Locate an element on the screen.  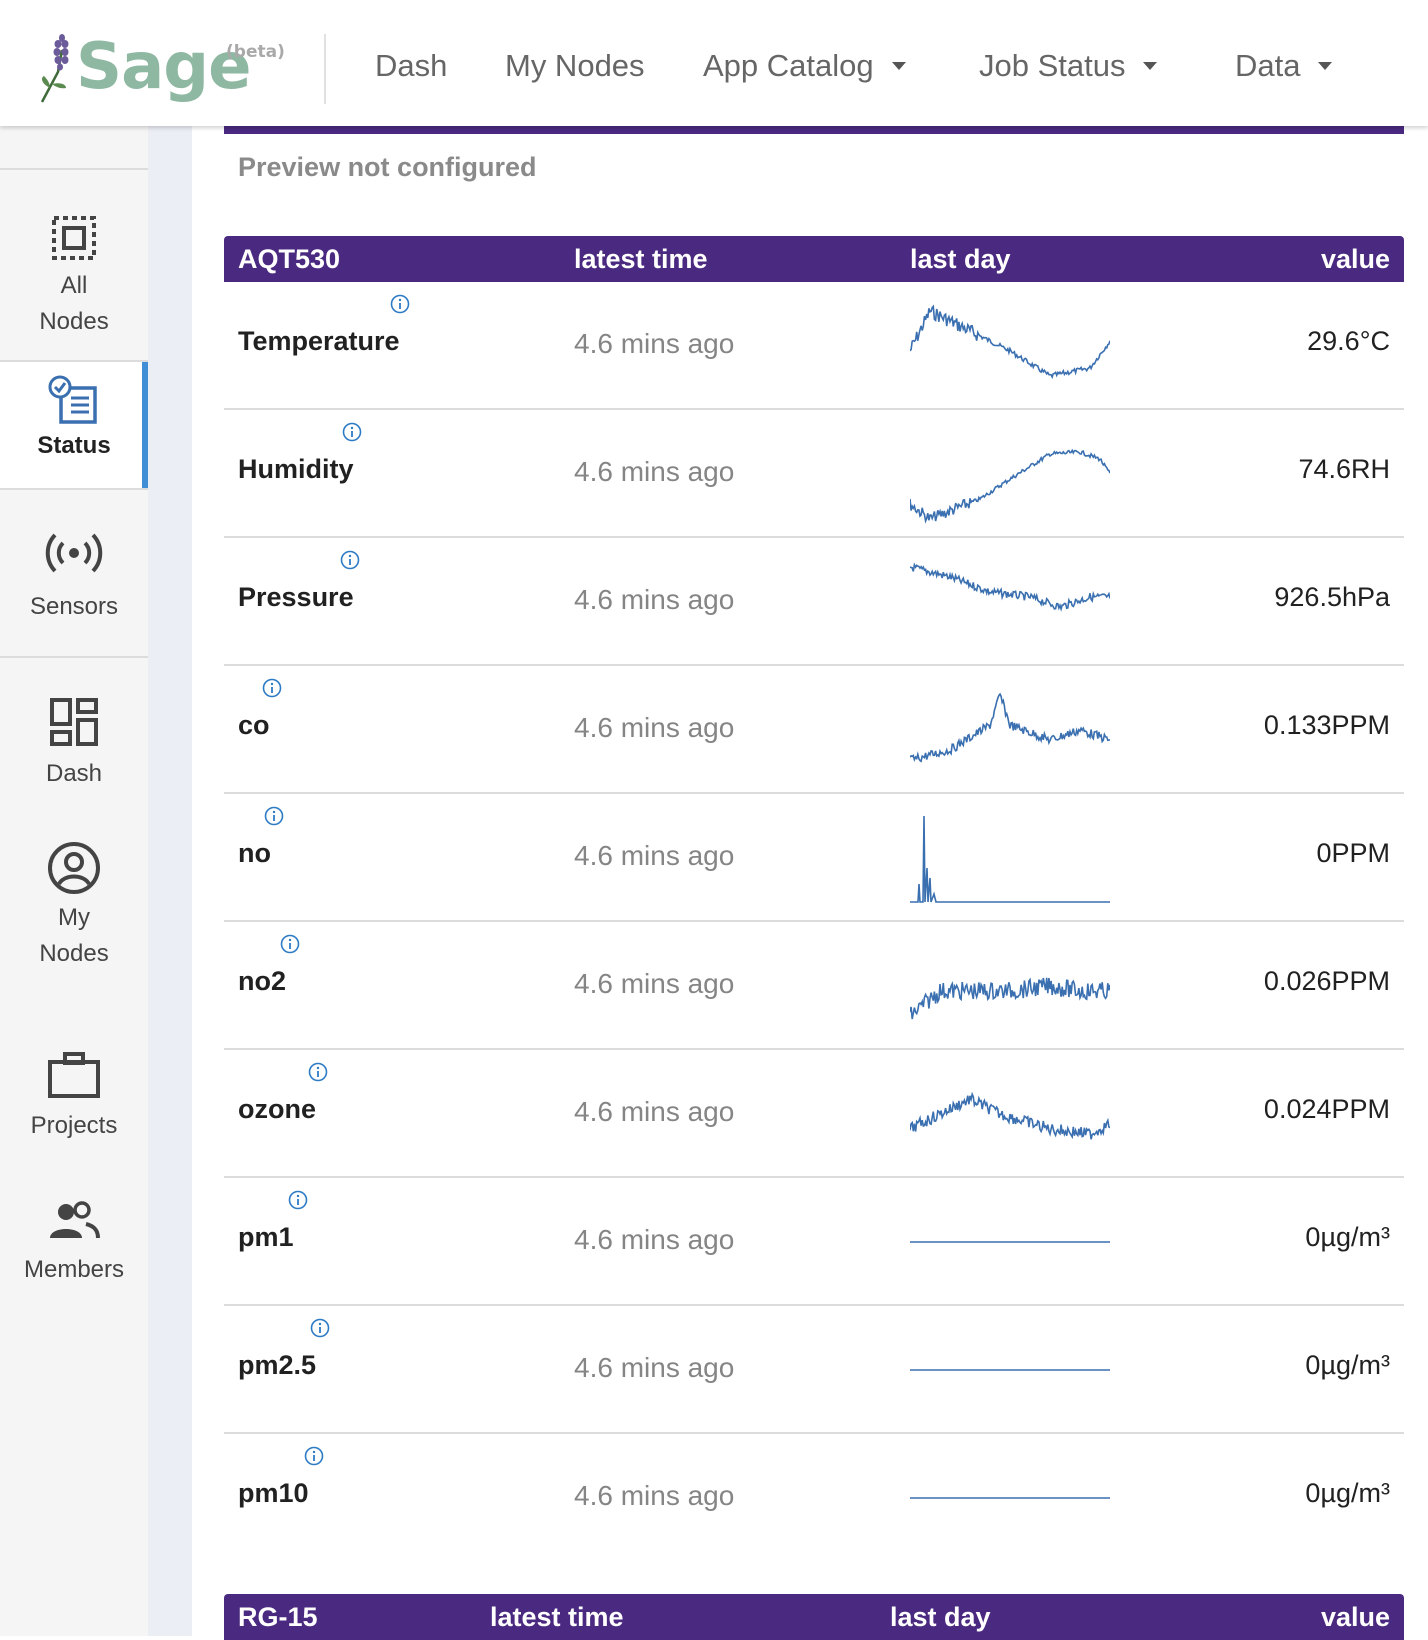
column-header-last-day: last day is located at coordinates (940, 1617).